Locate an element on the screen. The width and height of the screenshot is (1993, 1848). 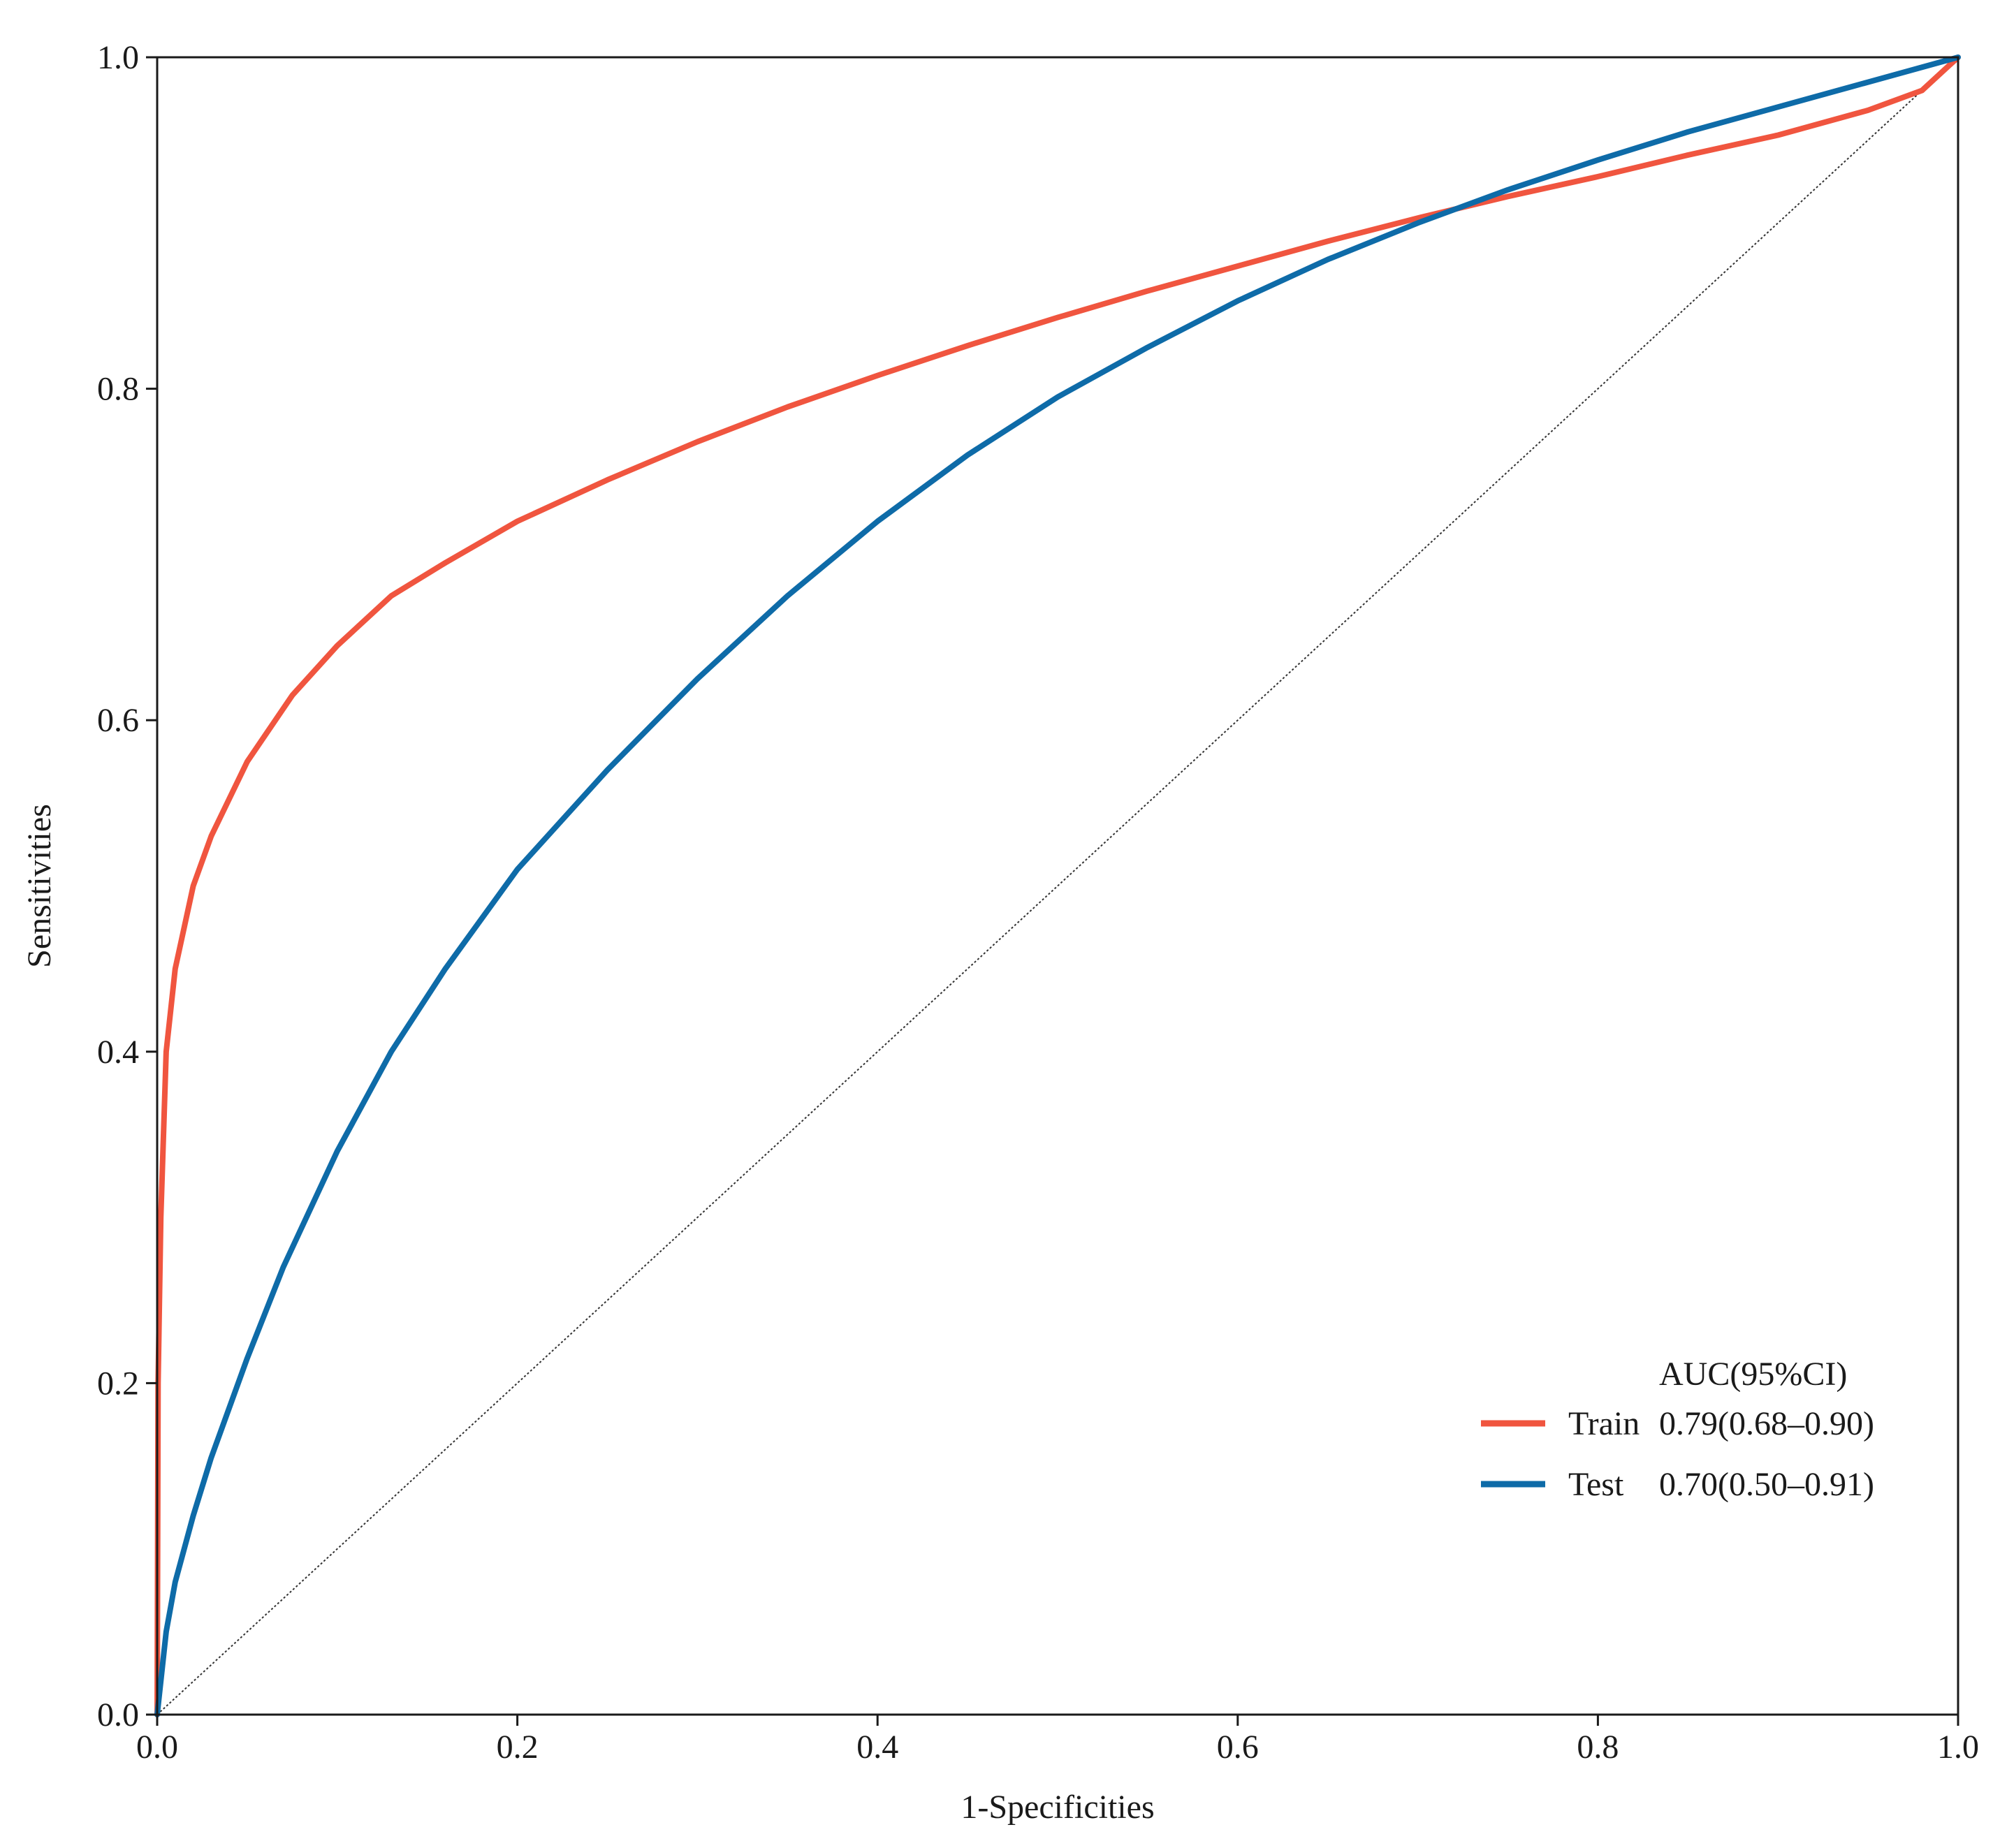
legend-series-name: Train is located at coordinates (1604, 1423).